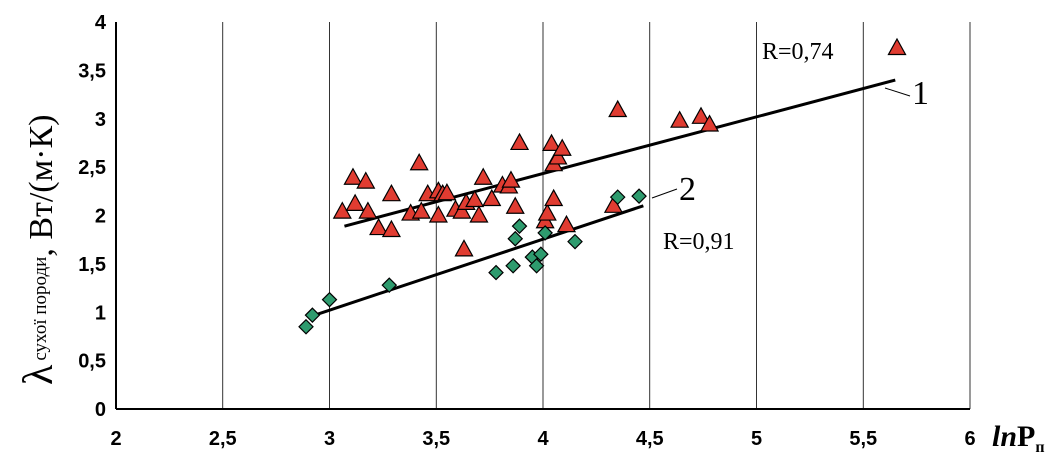  What do you see at coordinates (329, 439) in the screenshot?
I see `x-tick-label: 3` at bounding box center [329, 439].